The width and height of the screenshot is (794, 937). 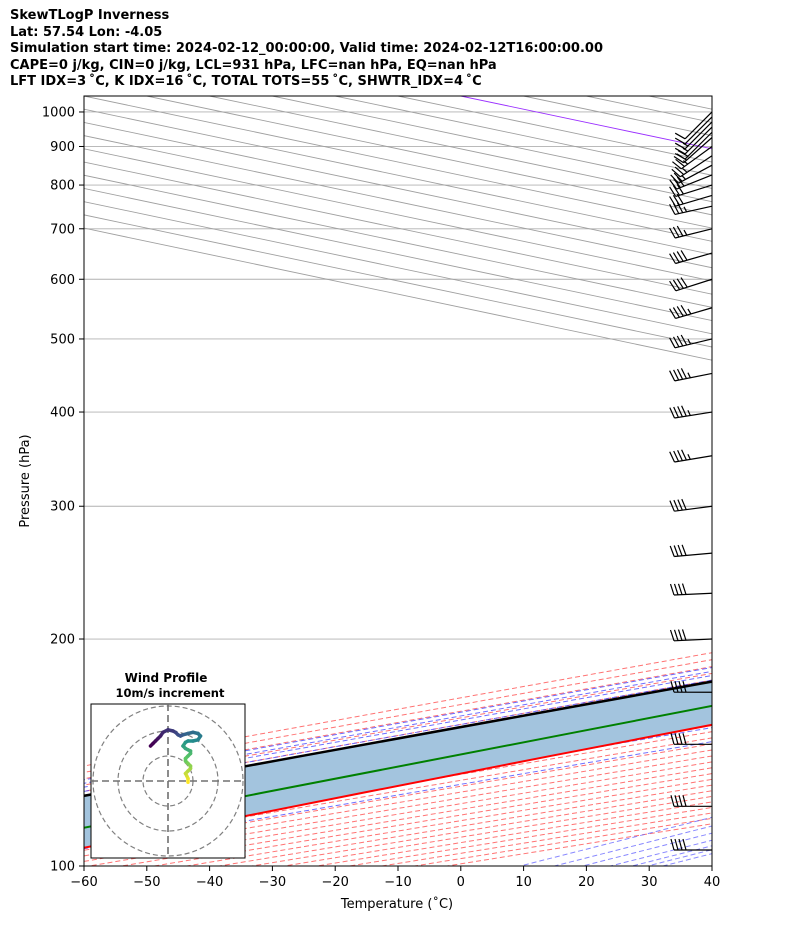 I want to click on isotherm--140, so click(x=398, y=268).